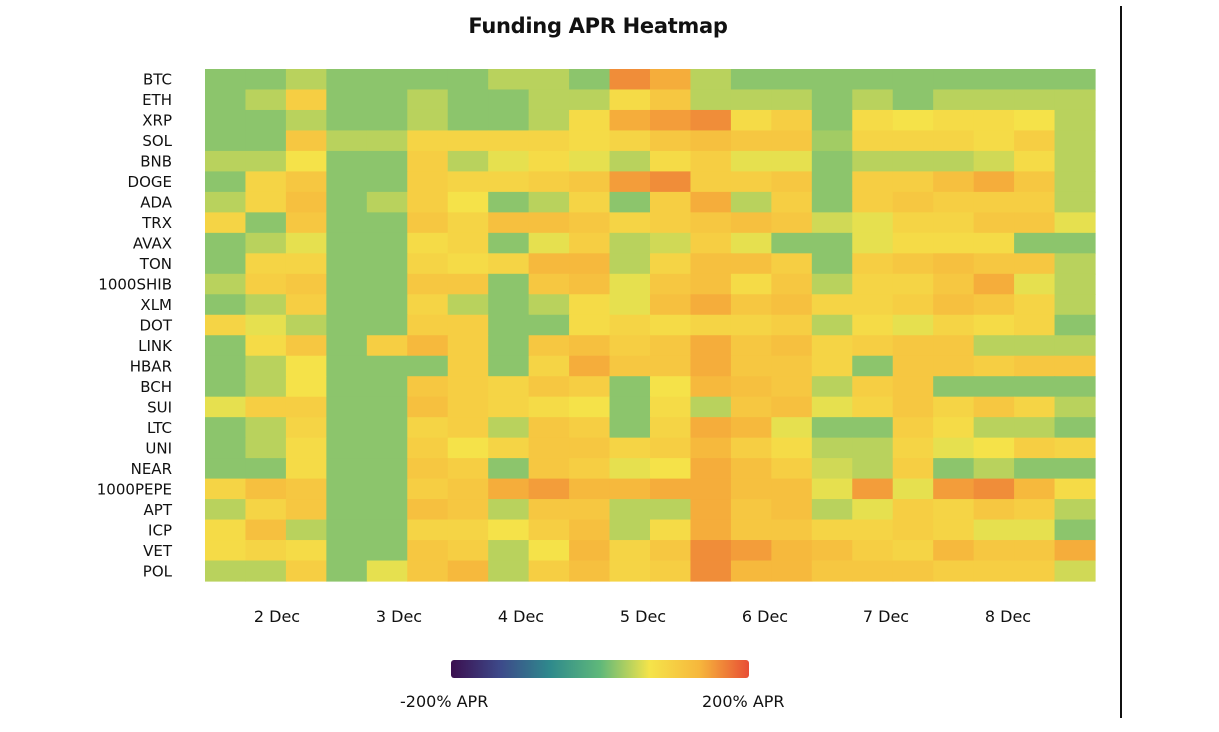  I want to click on row-label-sol: SOL, so click(157, 141).